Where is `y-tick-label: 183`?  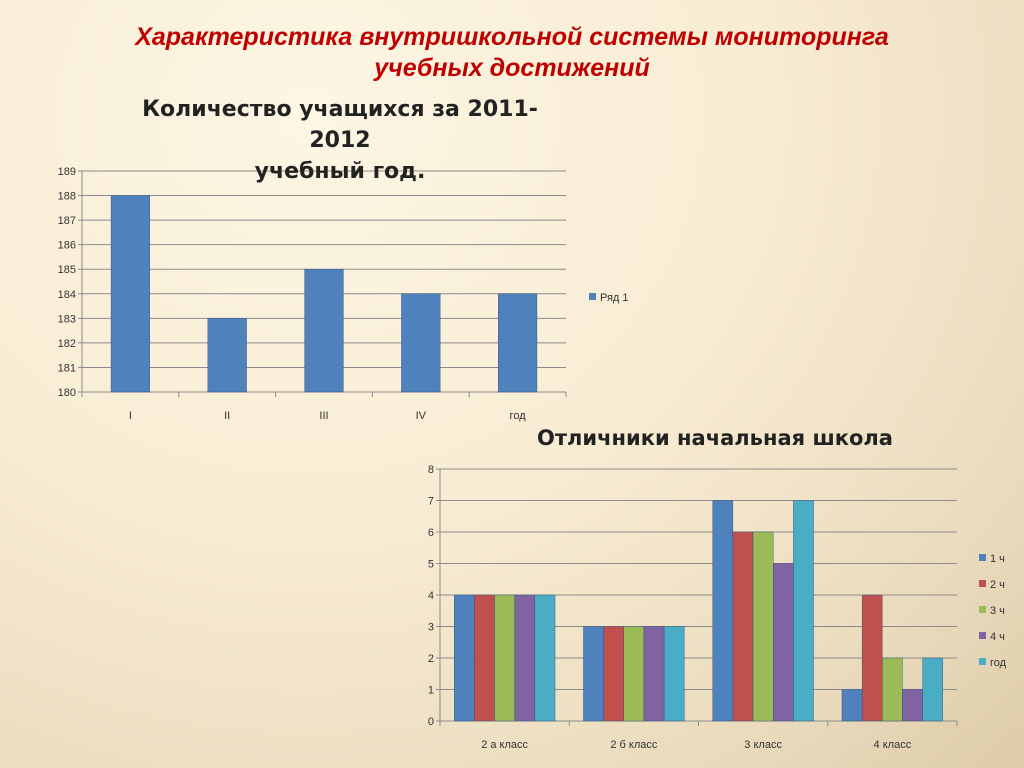 y-tick-label: 183 is located at coordinates (67, 319).